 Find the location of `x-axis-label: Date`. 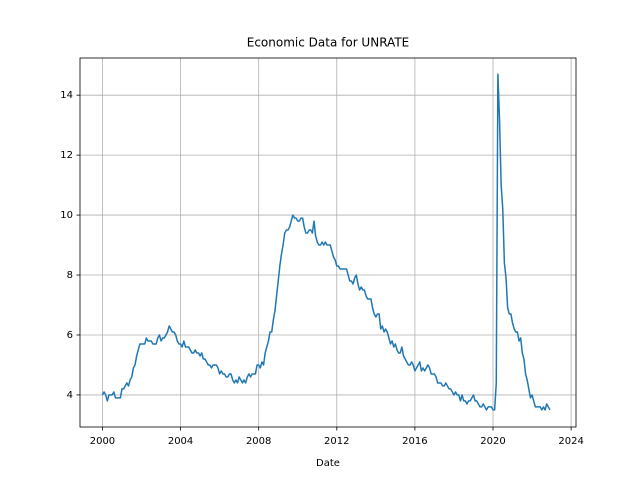

x-axis-label: Date is located at coordinates (328, 463).